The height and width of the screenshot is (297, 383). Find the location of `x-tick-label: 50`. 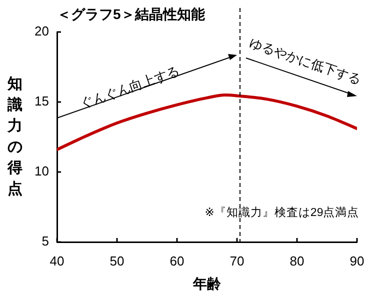

x-tick-label: 50 is located at coordinates (117, 260).